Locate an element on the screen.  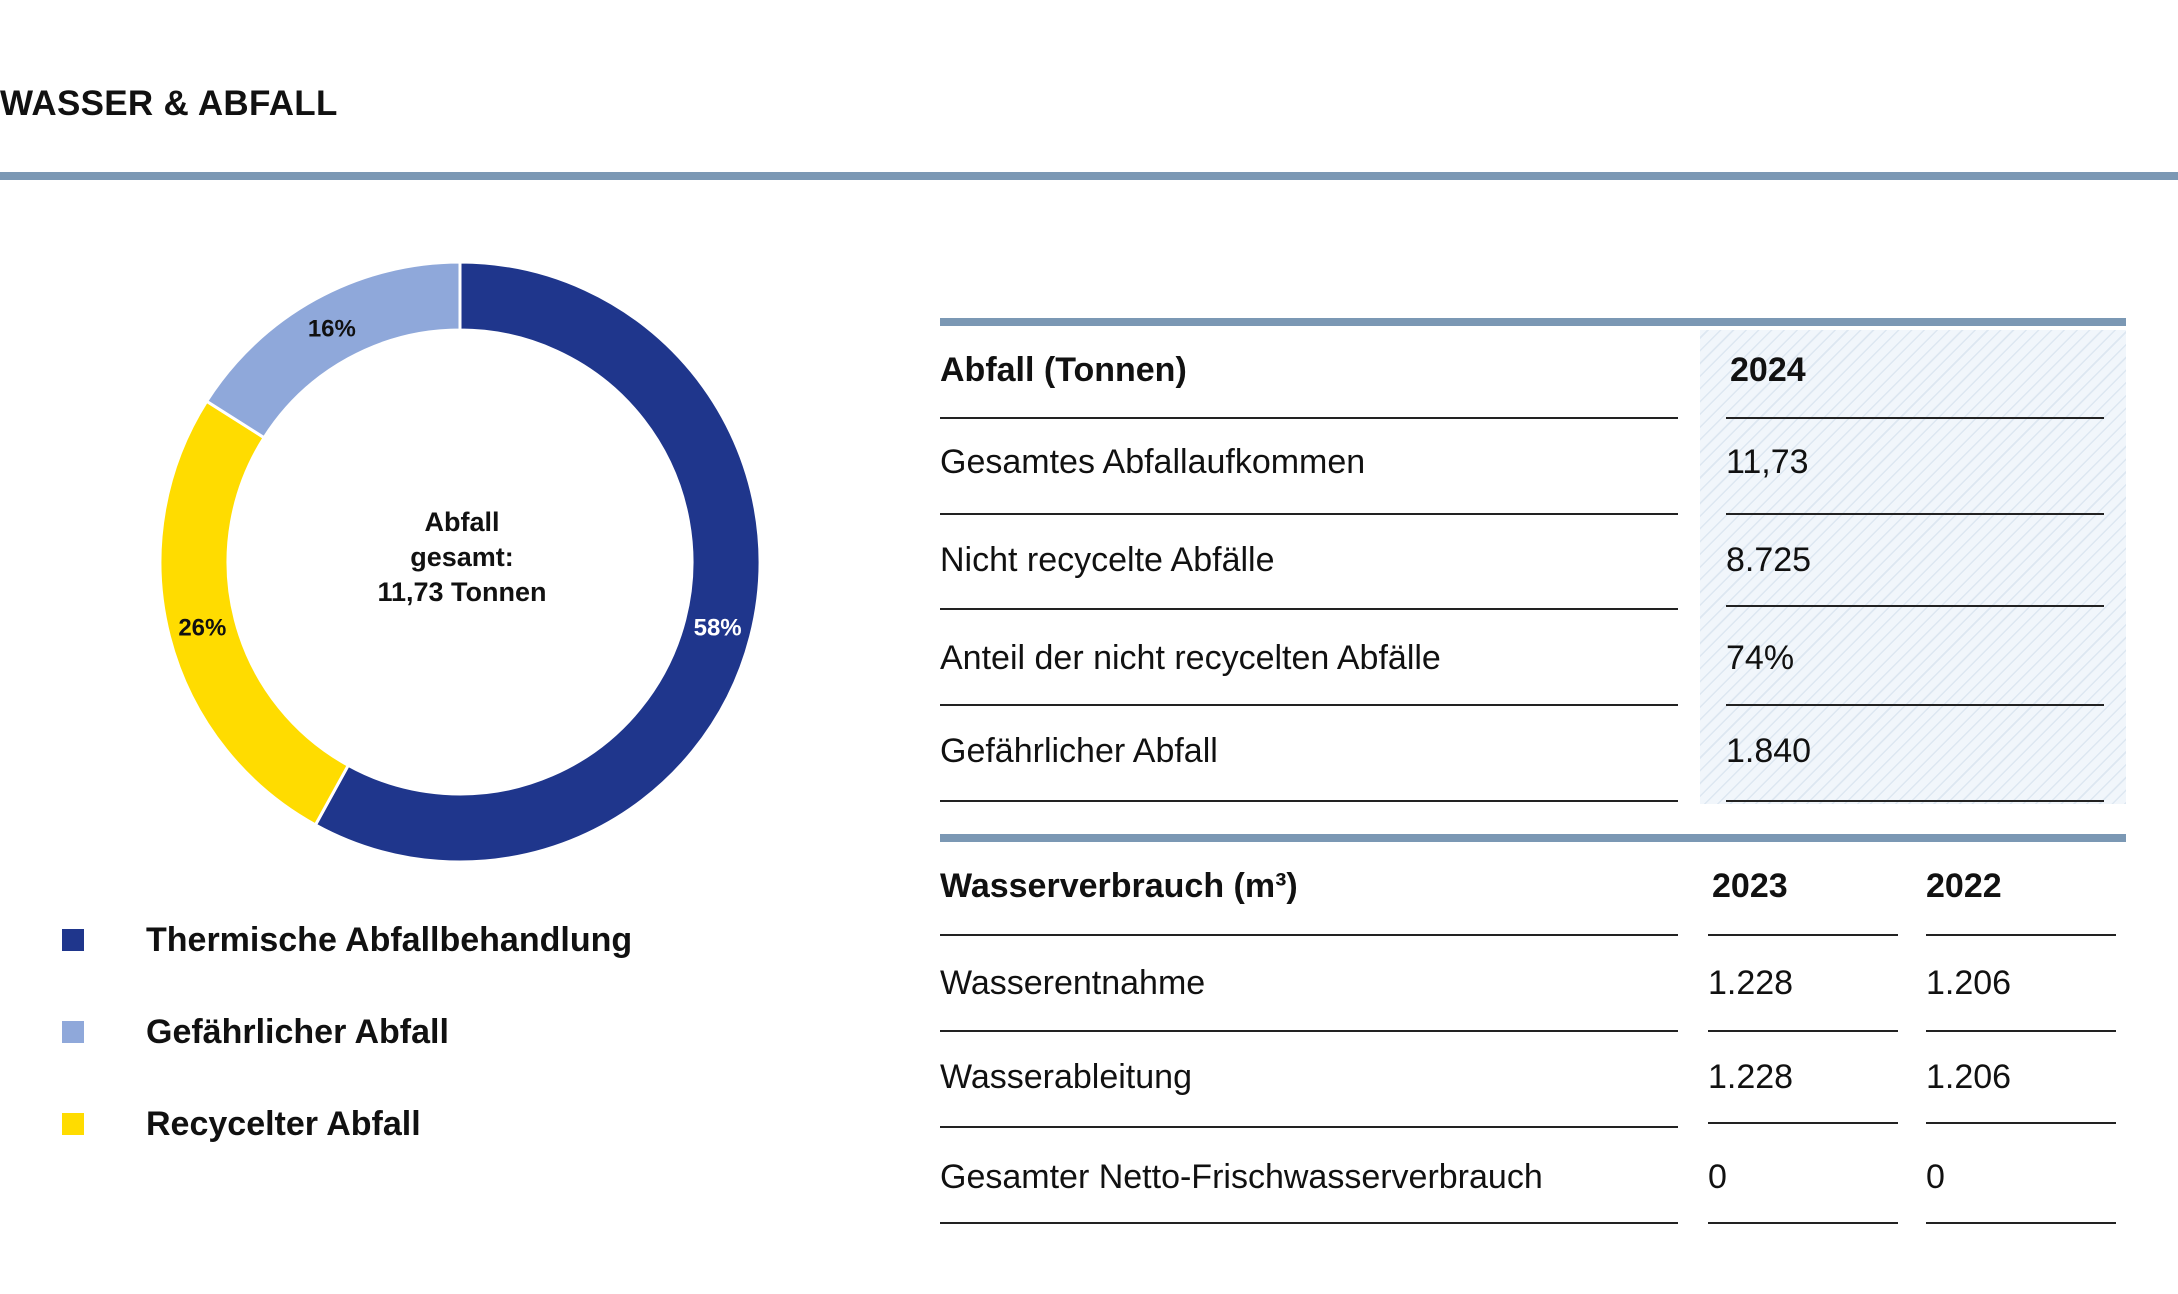
waste-row-value: 1.840 is located at coordinates (1769, 751).